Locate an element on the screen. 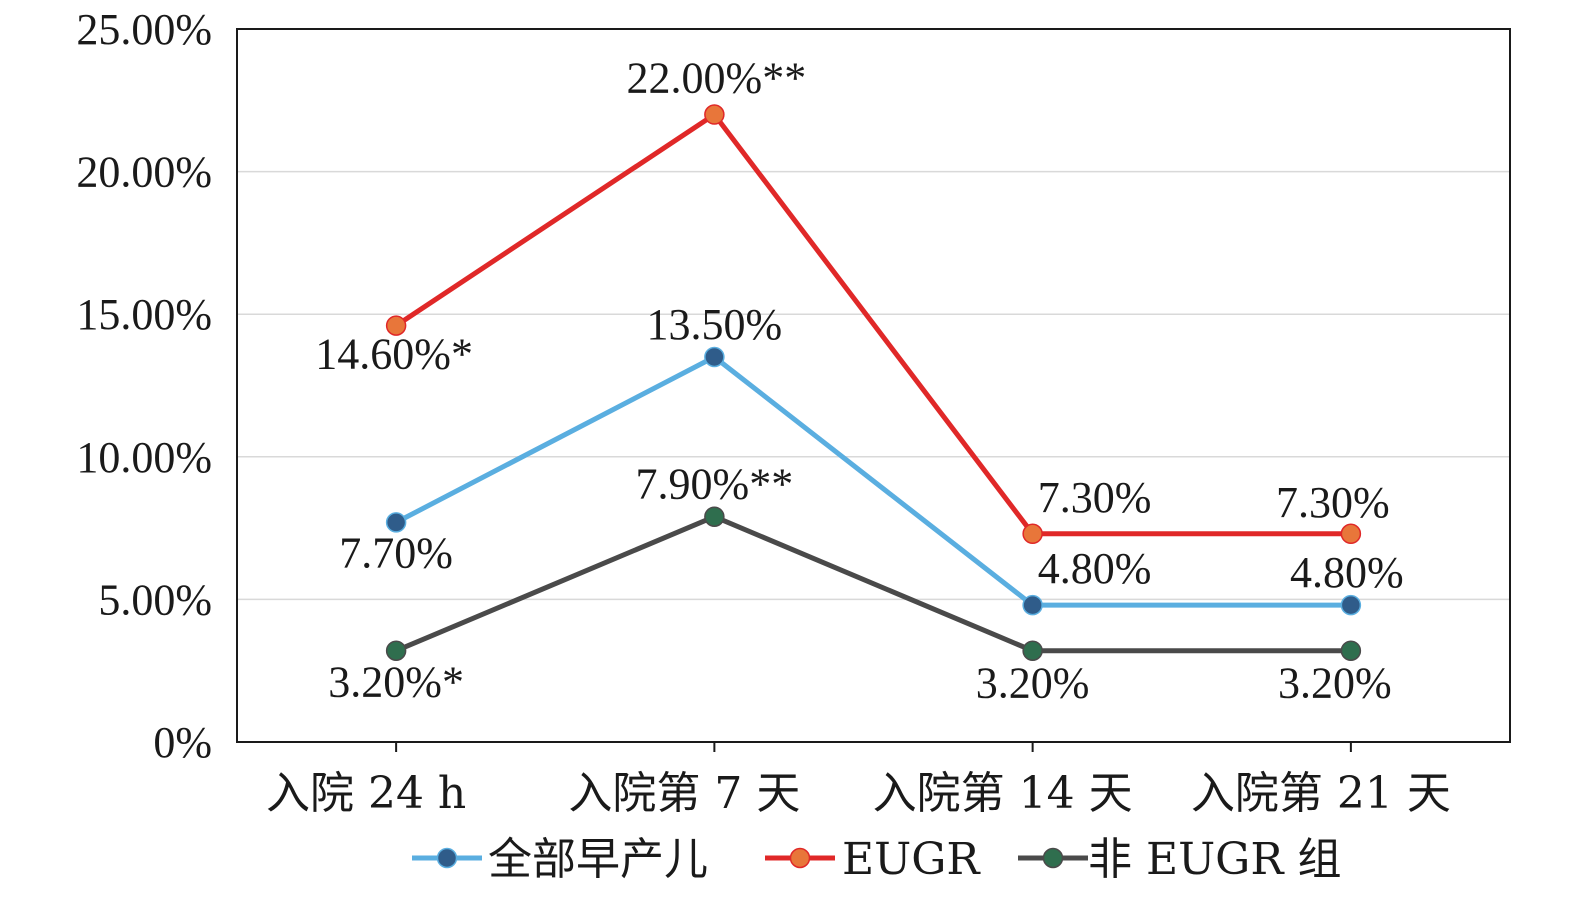  y-tick-label: 25.00% is located at coordinates (144, 29).